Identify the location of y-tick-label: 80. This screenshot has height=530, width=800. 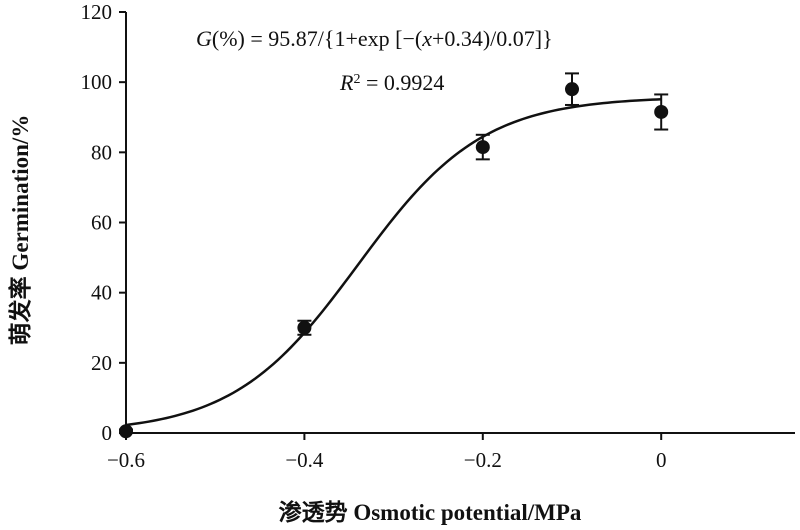
(101, 152).